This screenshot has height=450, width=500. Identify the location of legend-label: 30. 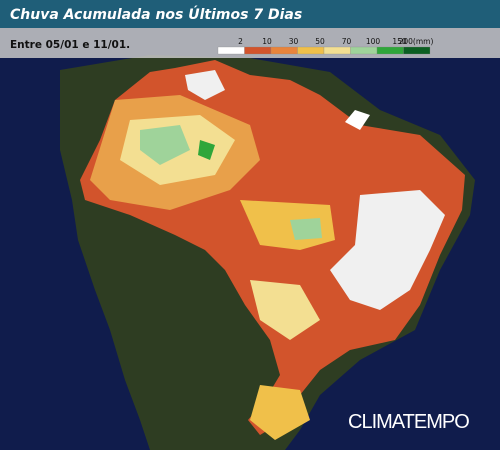
(294, 41).